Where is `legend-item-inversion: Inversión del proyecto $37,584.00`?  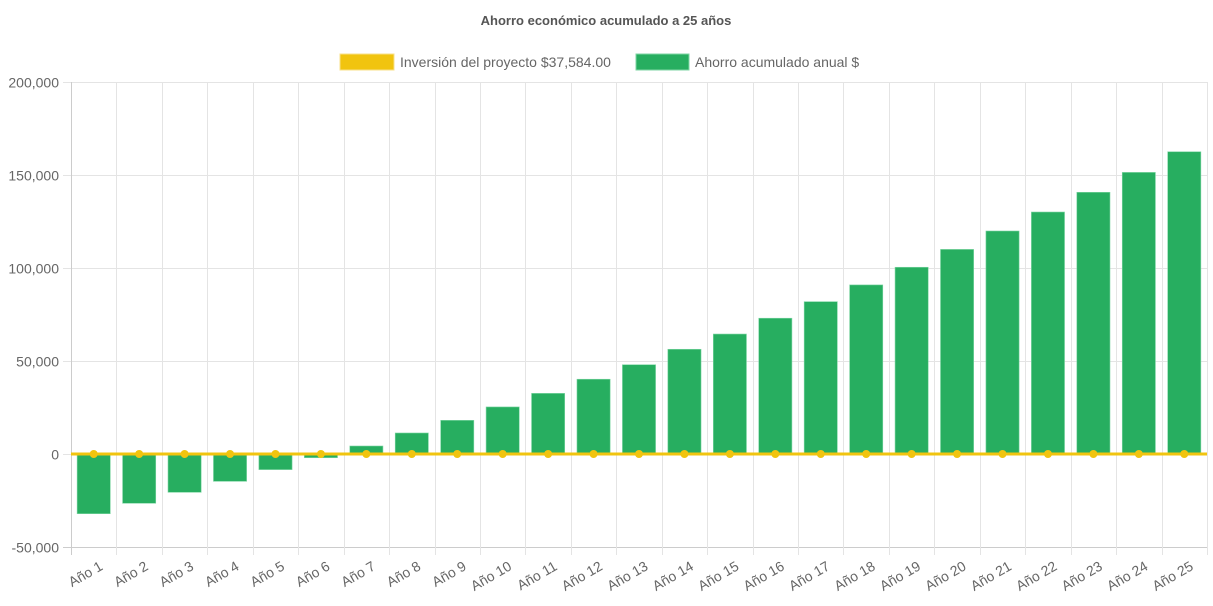 legend-item-inversion: Inversión del proyecto $37,584.00 is located at coordinates (475, 62).